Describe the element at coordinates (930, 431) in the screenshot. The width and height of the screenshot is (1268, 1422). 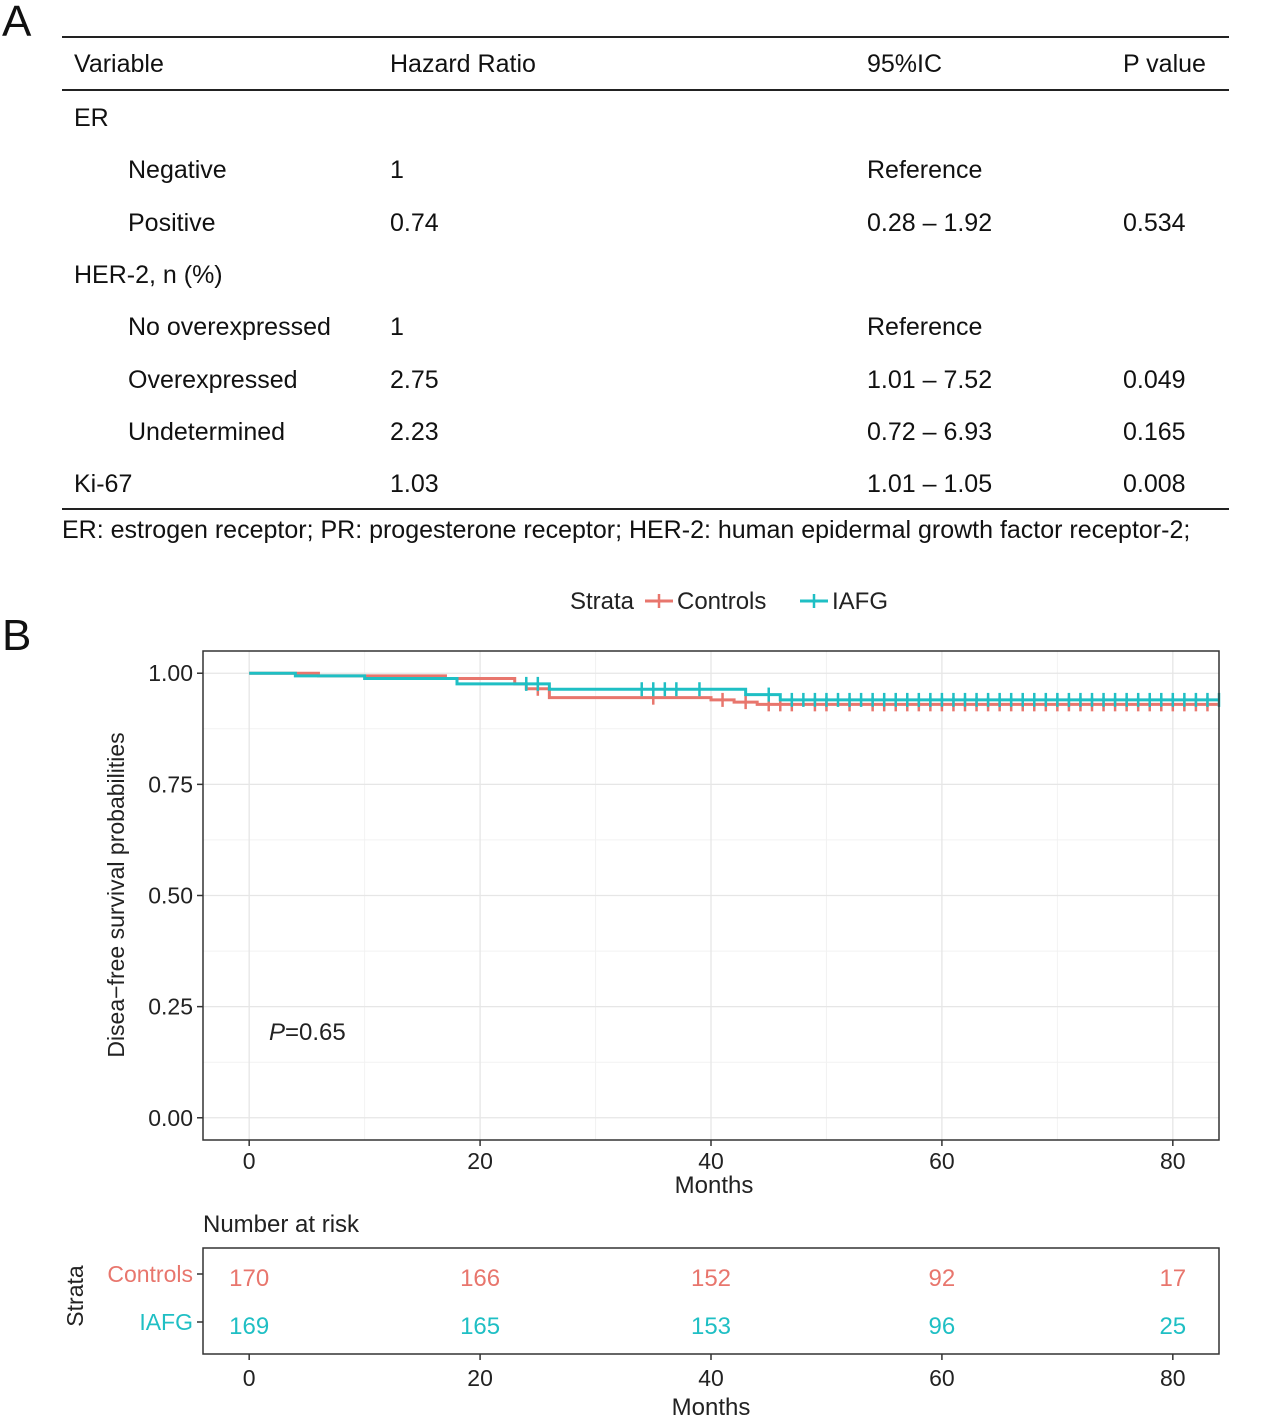
I see `table-cell-ci: 0.72 – 6.93` at that location.